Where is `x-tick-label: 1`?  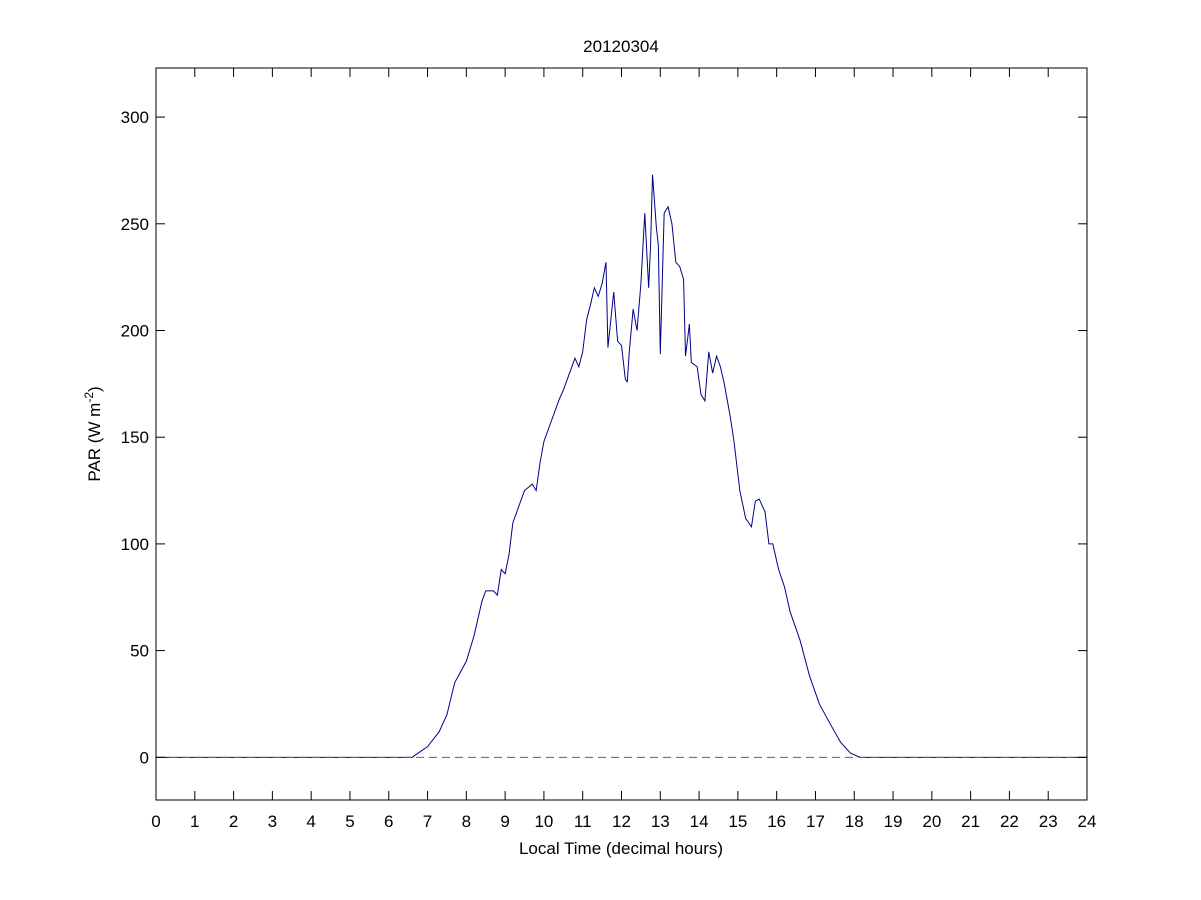 x-tick-label: 1 is located at coordinates (194, 821).